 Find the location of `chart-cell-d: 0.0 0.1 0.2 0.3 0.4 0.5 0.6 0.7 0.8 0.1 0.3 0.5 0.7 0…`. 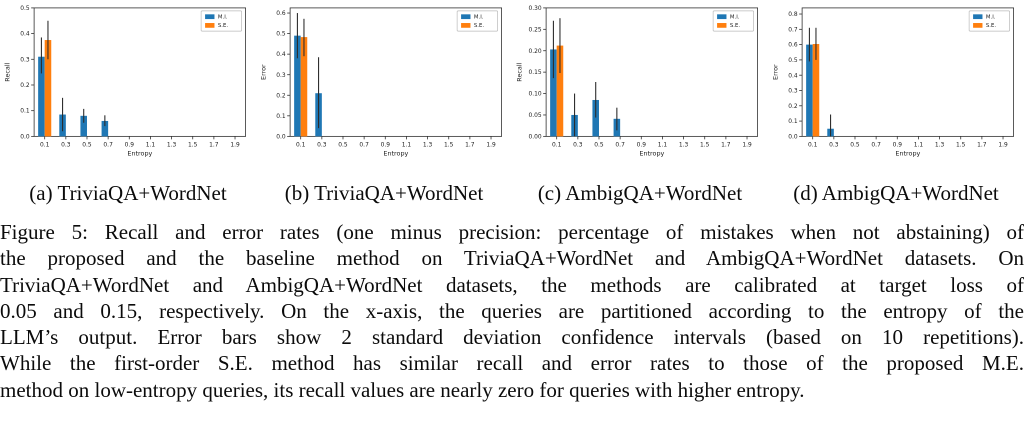

chart-cell-d: 0.0 0.1 0.2 0.3 0.4 0.5 0.6 0.7 0.8 0.1 0.3 0.5 0.7 0… is located at coordinates (896, 84).